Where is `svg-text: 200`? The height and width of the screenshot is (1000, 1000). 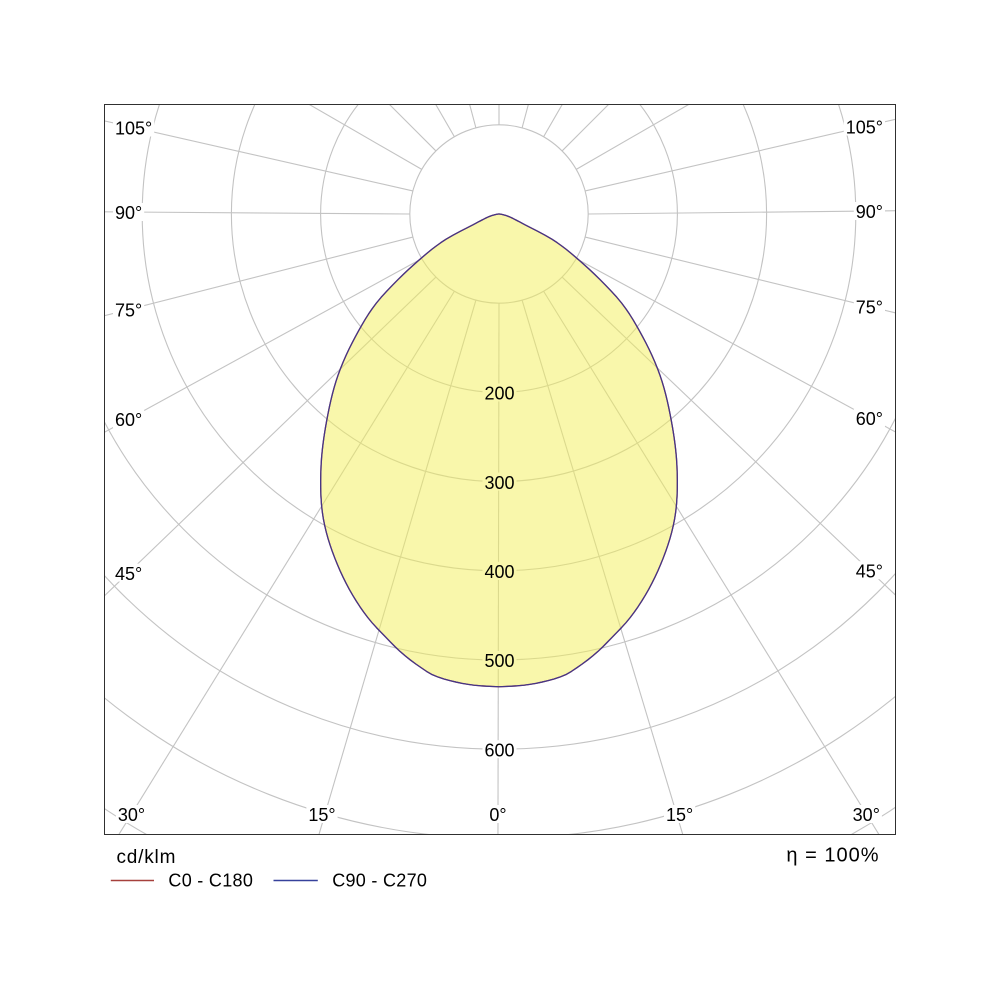
svg-text: 200 is located at coordinates (499, 394).